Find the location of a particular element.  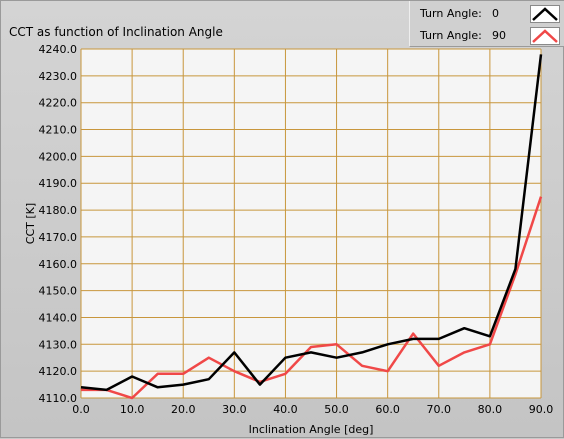

y-tick-label: 4160.0 is located at coordinates (58, 264).